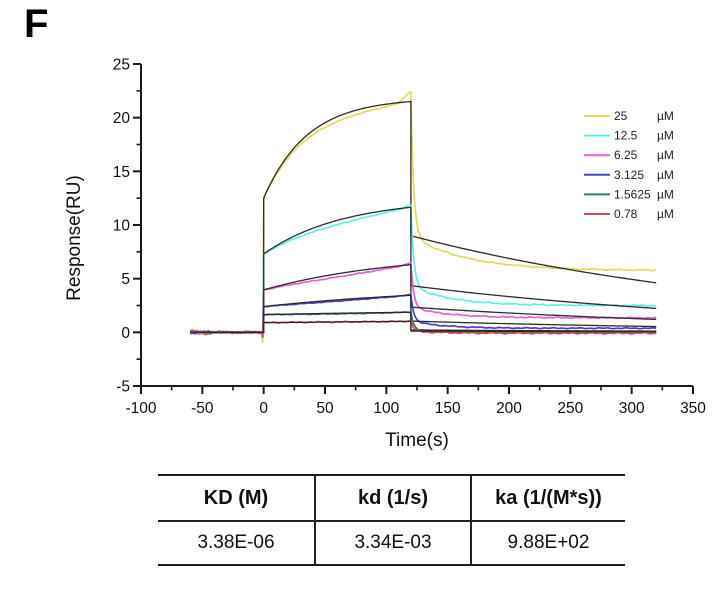 The image size is (715, 589). I want to click on x-tick-label: -100, so click(140, 408).